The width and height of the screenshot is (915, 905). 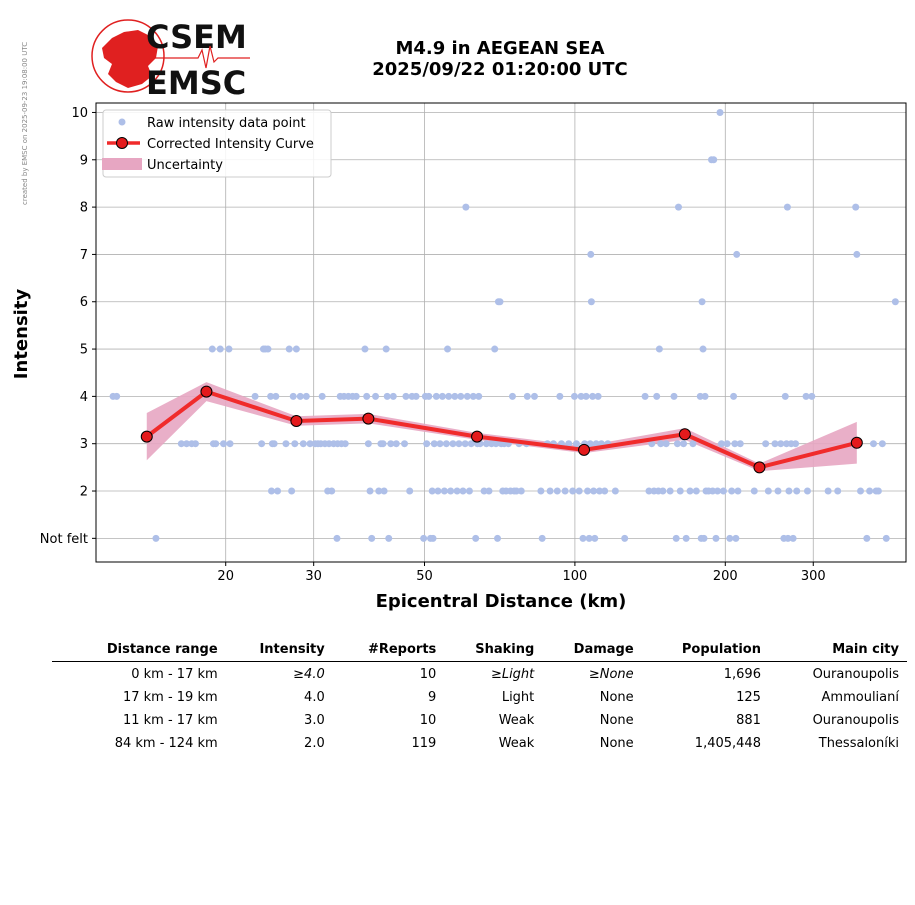 What do you see at coordinates (742, 674) in the screenshot?
I see `table-cell-population: 1,696` at bounding box center [742, 674].